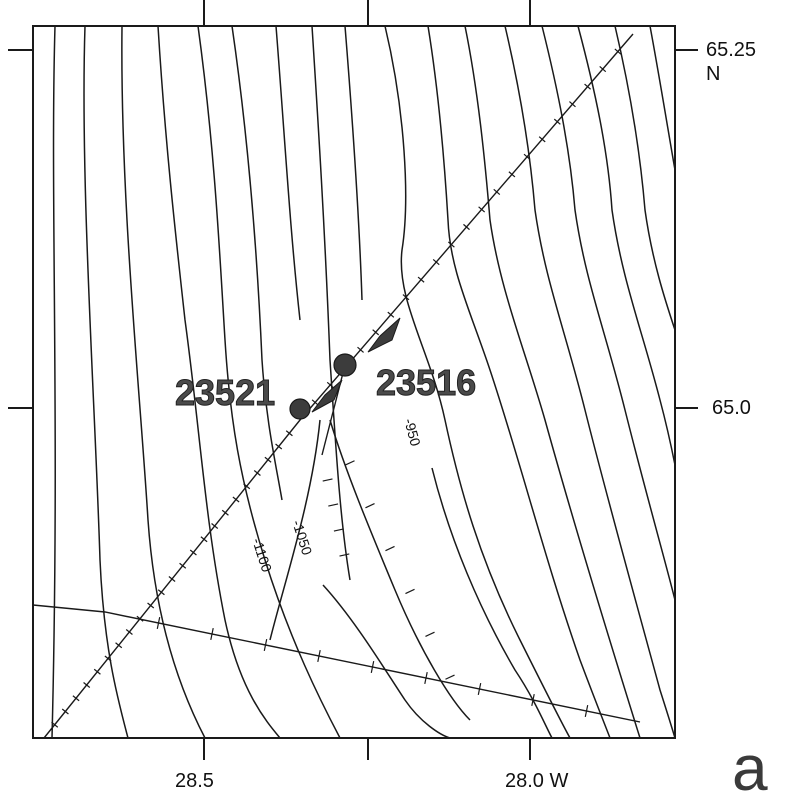  What do you see at coordinates (356, 365) in the screenshot?
I see `track-arrows` at bounding box center [356, 365].